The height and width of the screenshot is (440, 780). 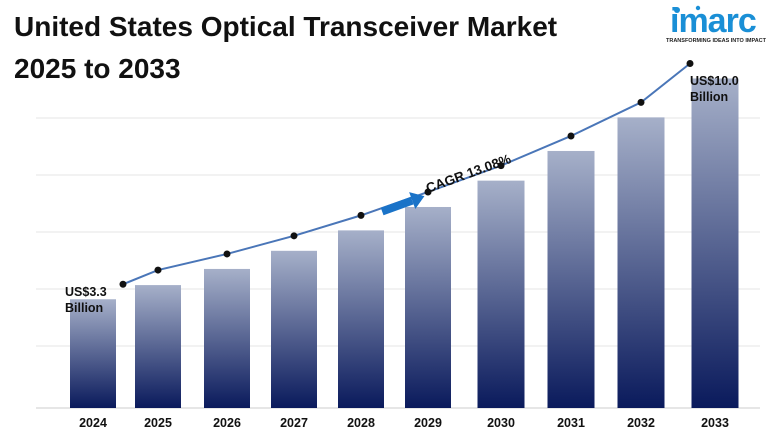 What do you see at coordinates (571, 279) in the screenshot?
I see `bar-2031` at bounding box center [571, 279].